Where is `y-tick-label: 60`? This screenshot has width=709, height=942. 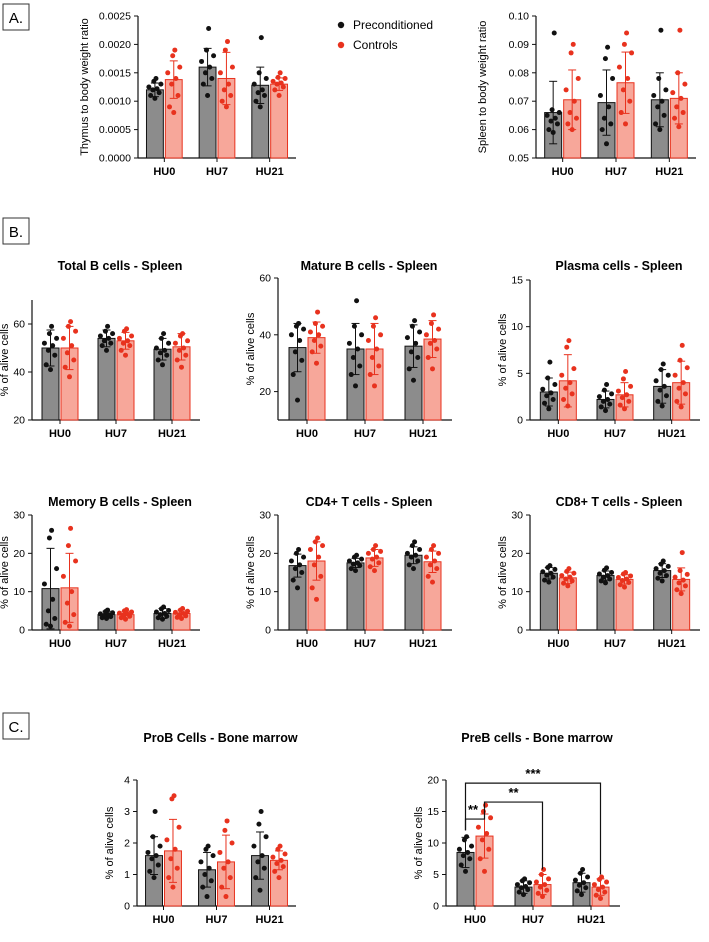
y-tick-label: 60 is located at coordinates (19, 325).